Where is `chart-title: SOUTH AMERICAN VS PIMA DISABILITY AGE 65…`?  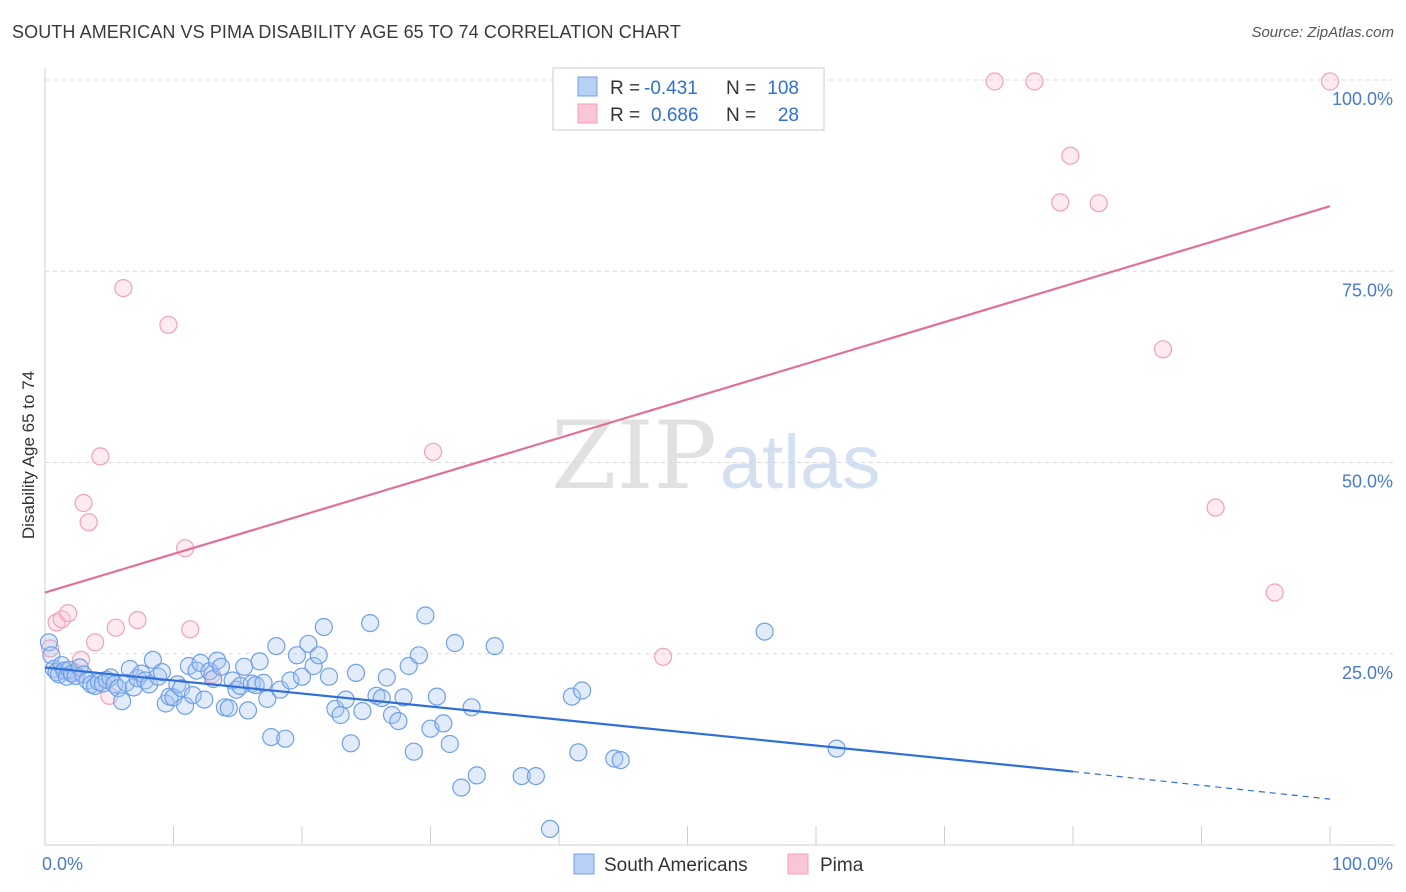 chart-title: SOUTH AMERICAN VS PIMA DISABILITY AGE 65… is located at coordinates (346, 32).